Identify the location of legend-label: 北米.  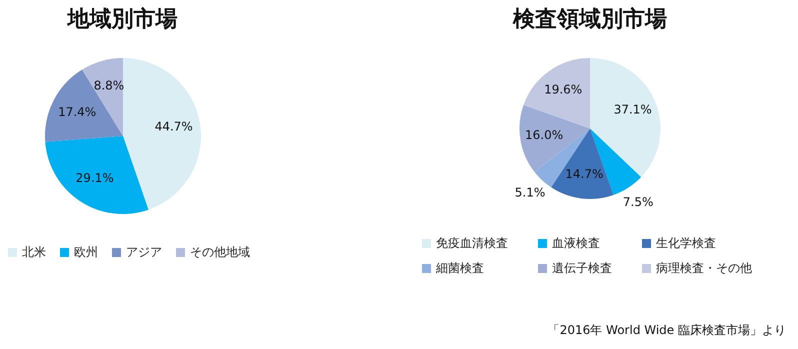
(33, 252).